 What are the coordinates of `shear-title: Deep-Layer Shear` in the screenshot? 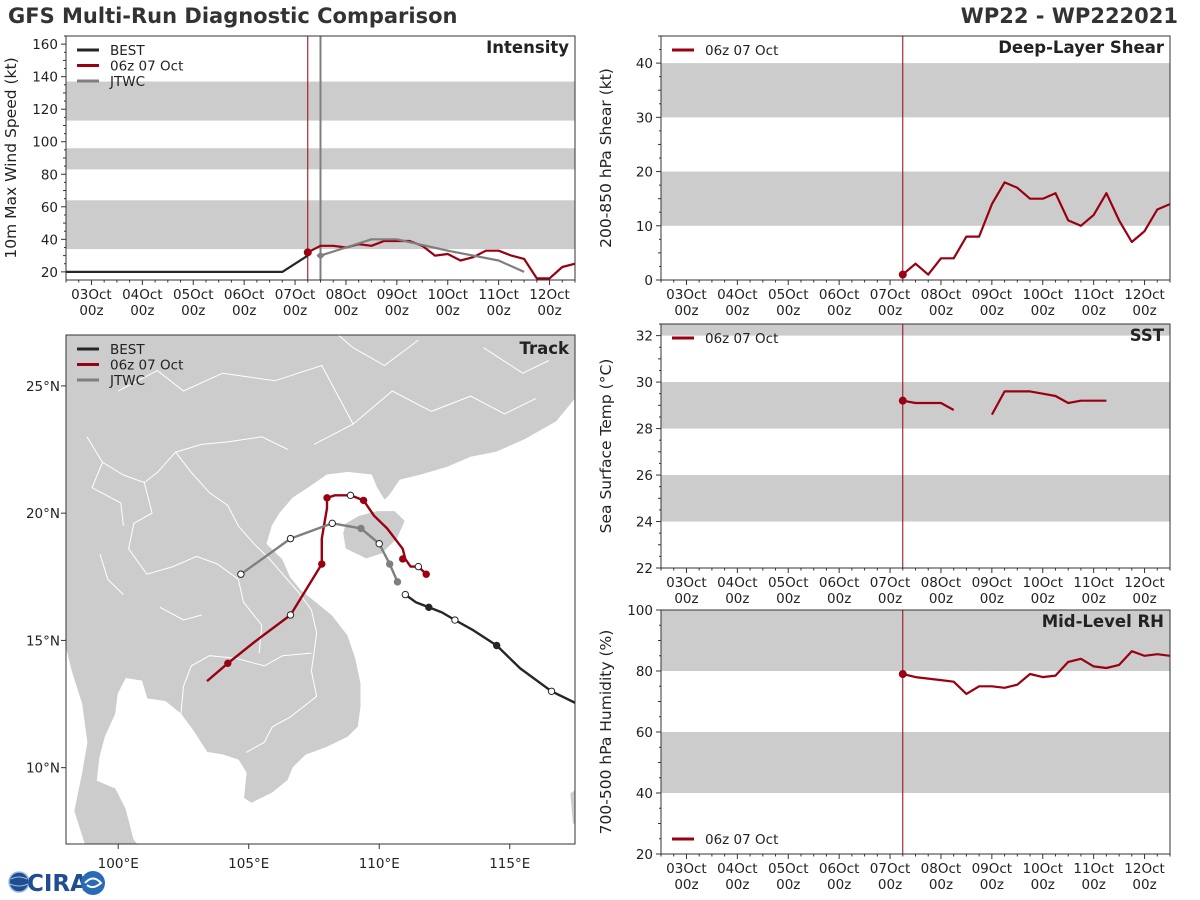 It's located at (1081, 47).